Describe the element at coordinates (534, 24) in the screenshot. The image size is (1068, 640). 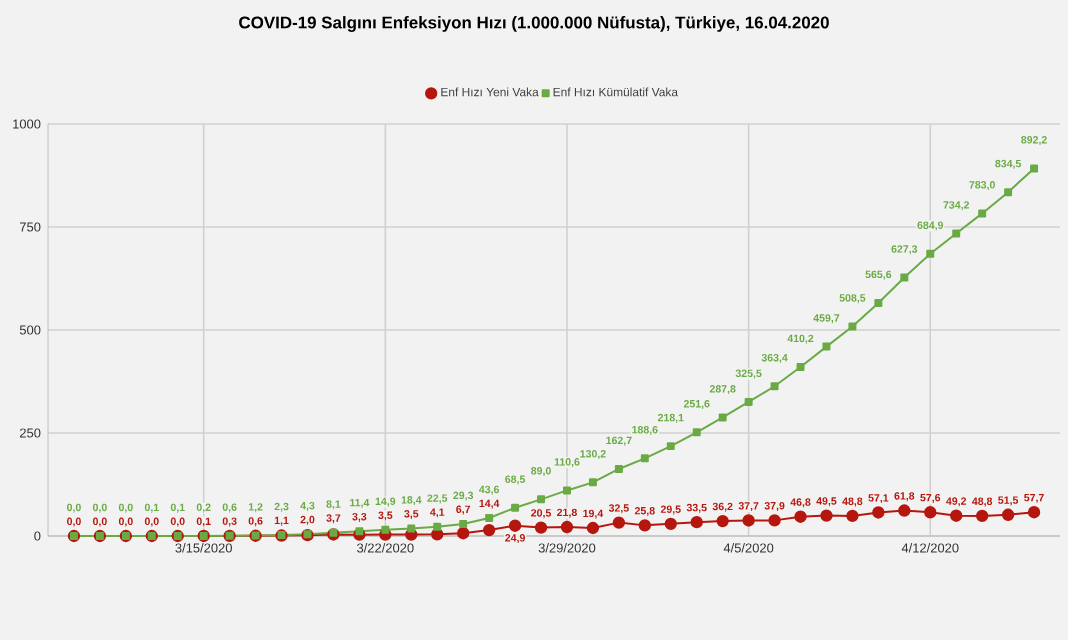
I see `chart-title: COVID-19 Salgını Enfeksiyon Hızı (1.000.000 Nüfusta), Türkiye, 16.04.2020` at that location.